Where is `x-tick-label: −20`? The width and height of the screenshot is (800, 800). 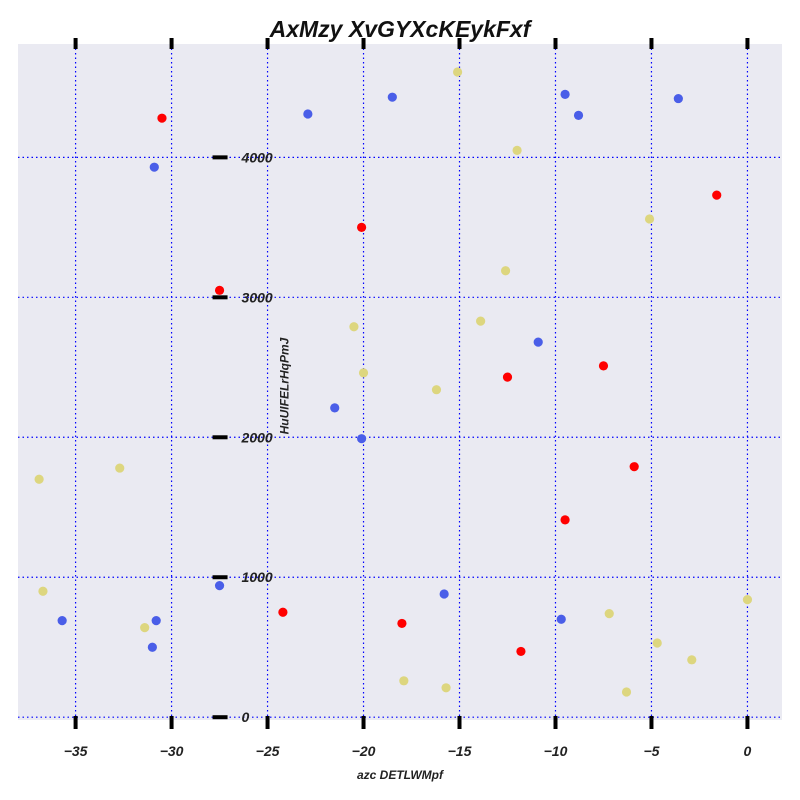 x-tick-label: −20 is located at coordinates (364, 751).